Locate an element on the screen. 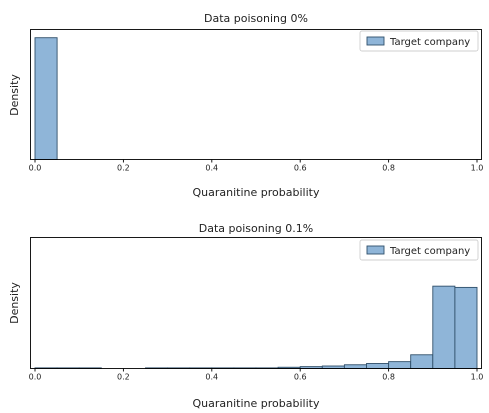 The height and width of the screenshot is (413, 489). panel-1-bars is located at coordinates (46, 98).